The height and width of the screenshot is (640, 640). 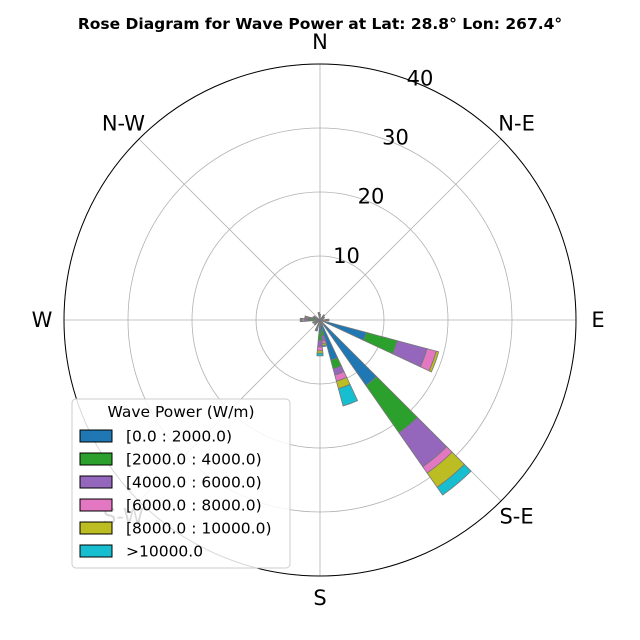 What do you see at coordinates (164, 552) in the screenshot?
I see `legend-label: >10000.0` at bounding box center [164, 552].